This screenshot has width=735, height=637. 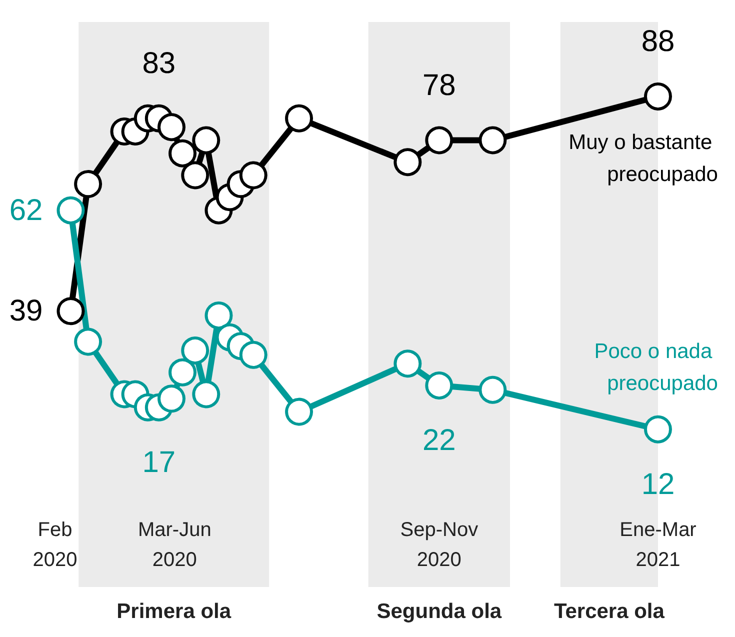 What do you see at coordinates (658, 484) in the screenshot?
I see `data-label: 12` at bounding box center [658, 484].